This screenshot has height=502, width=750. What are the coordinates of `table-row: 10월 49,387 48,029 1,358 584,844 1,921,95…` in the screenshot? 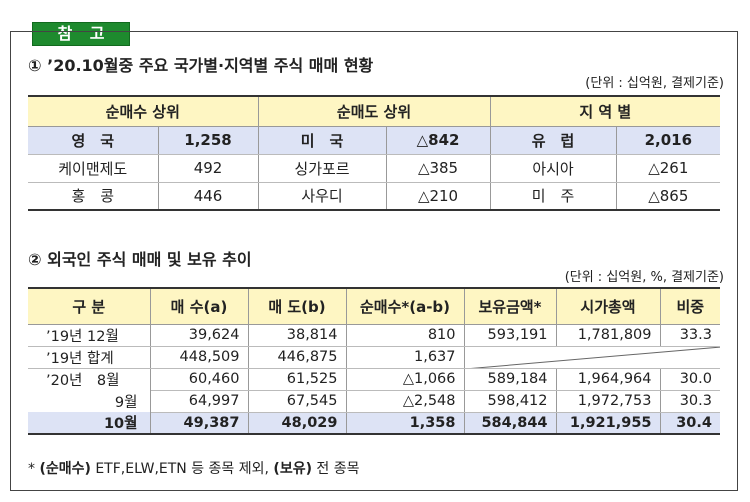 It's located at (374, 423).